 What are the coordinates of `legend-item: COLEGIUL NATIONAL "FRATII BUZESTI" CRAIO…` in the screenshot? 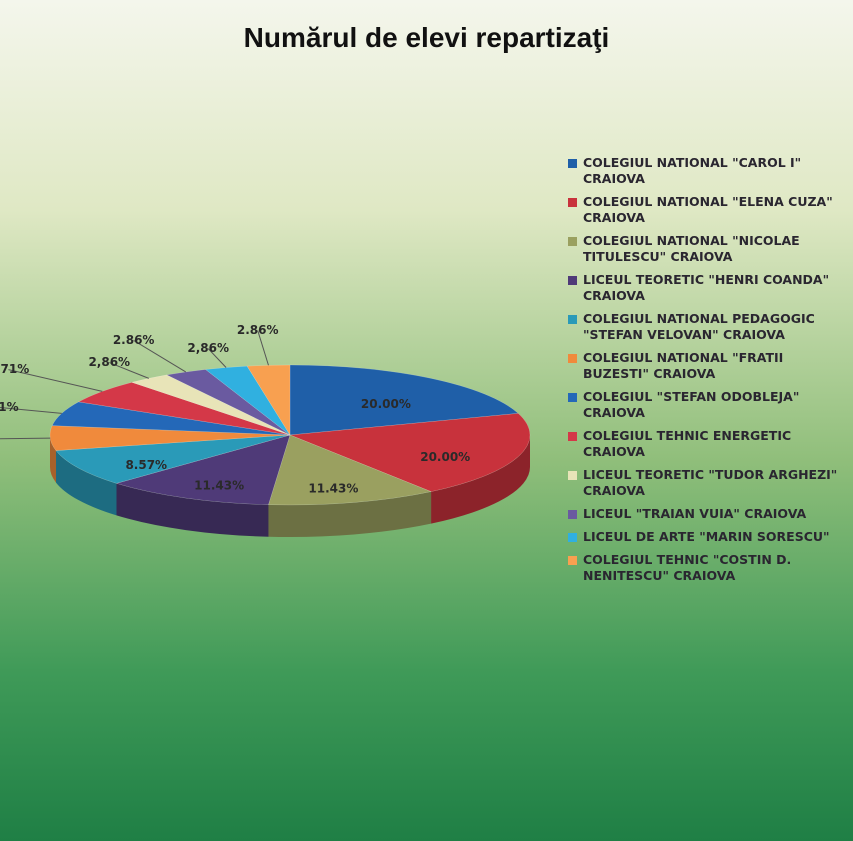 It's located at (708, 366).